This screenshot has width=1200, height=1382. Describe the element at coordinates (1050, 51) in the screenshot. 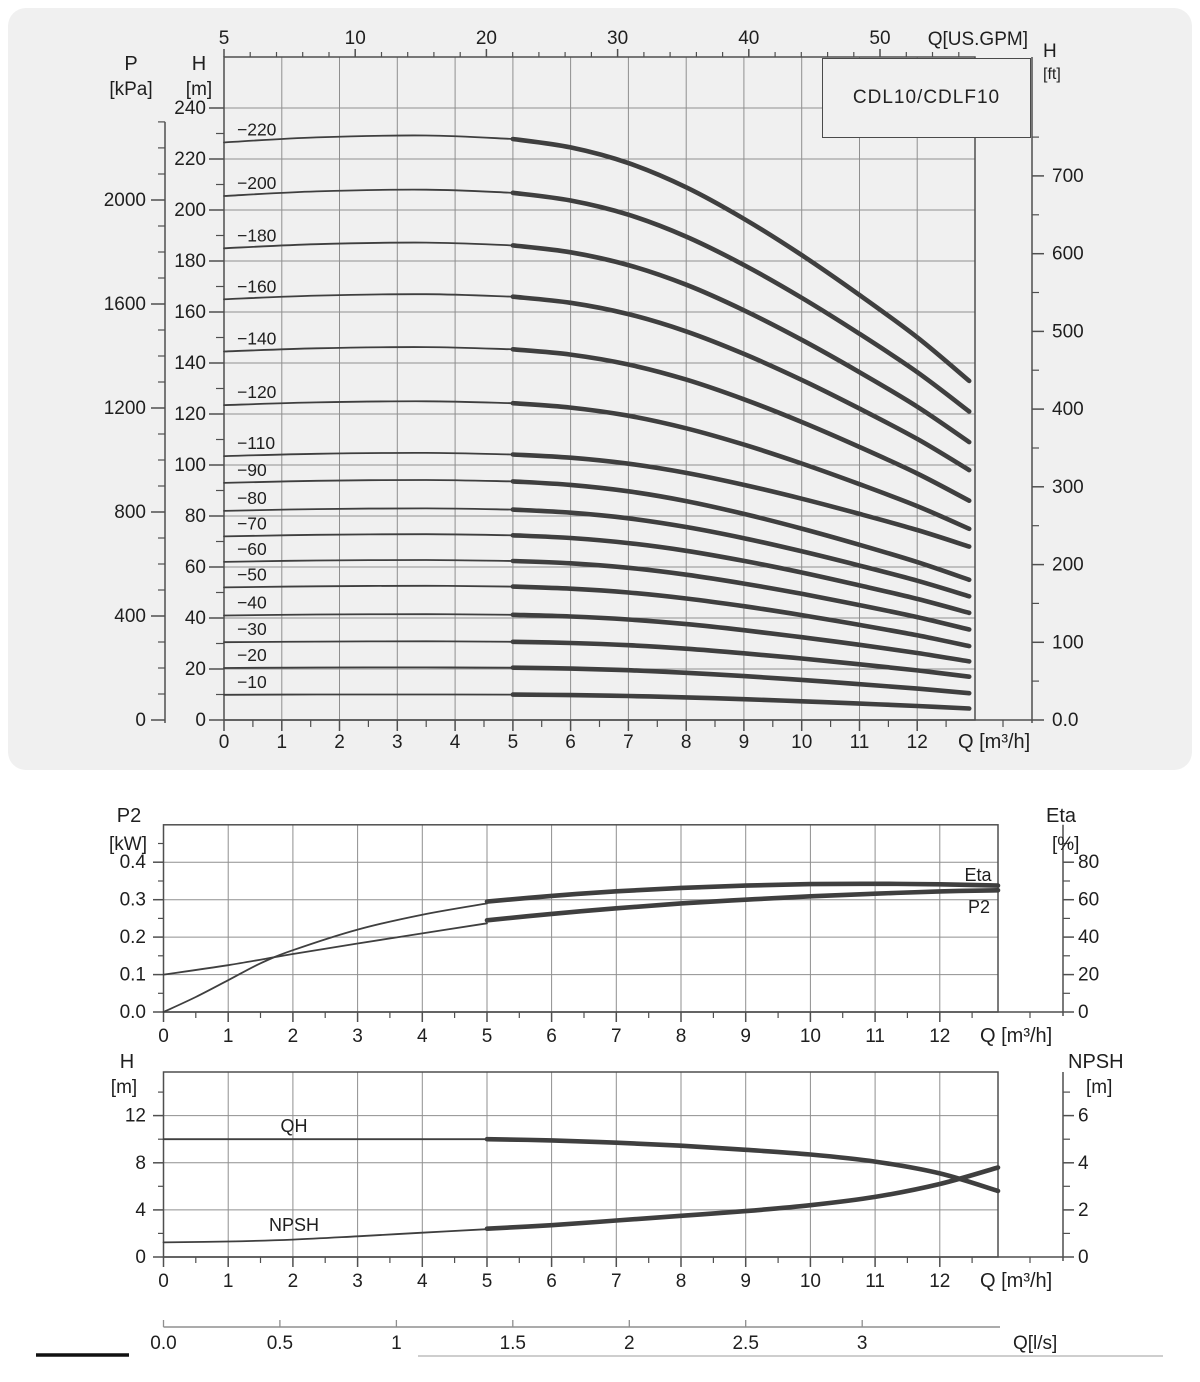

I see `feet-axis-name: H` at that location.